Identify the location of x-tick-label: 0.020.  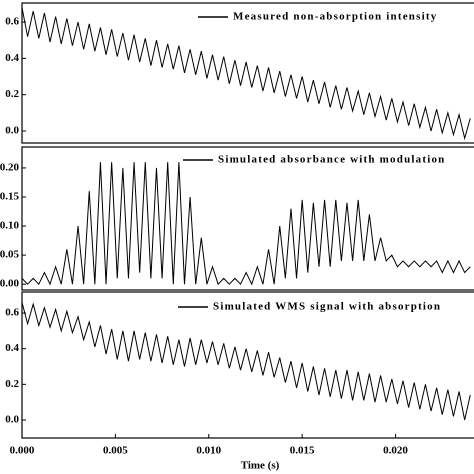
(395, 451).